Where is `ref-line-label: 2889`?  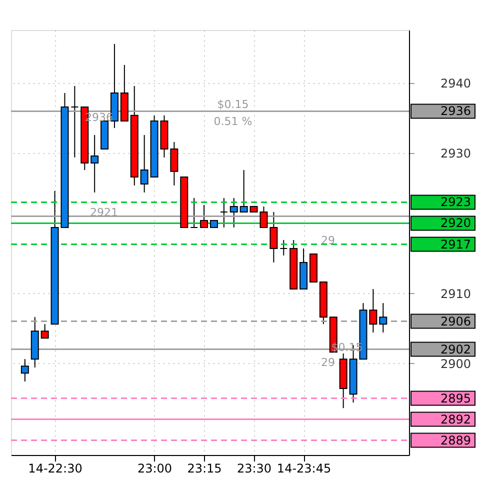 ref-line-label: 2889 is located at coordinates (455, 440).